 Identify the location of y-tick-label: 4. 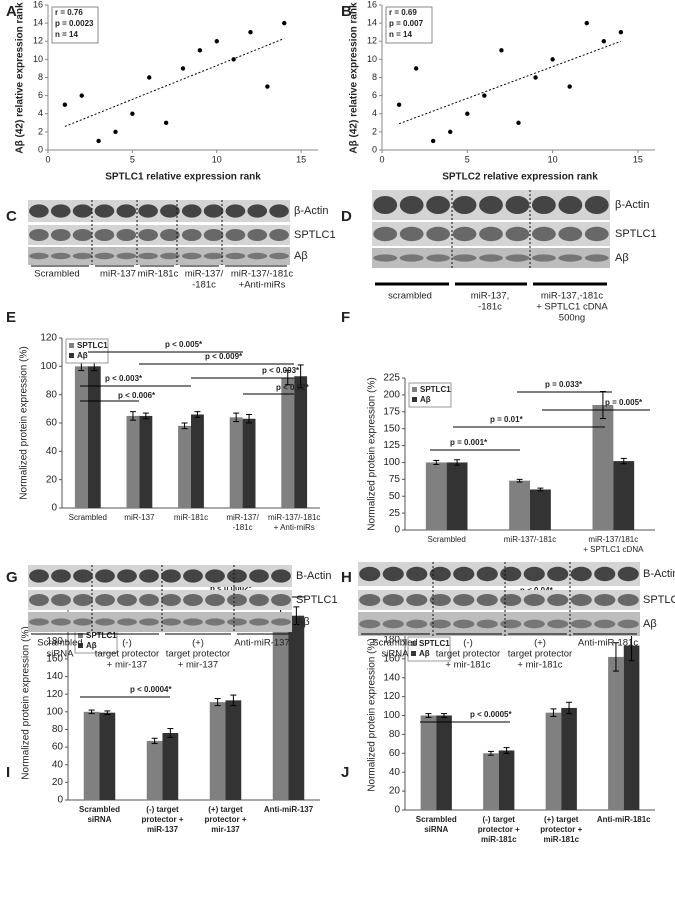
(374, 113).